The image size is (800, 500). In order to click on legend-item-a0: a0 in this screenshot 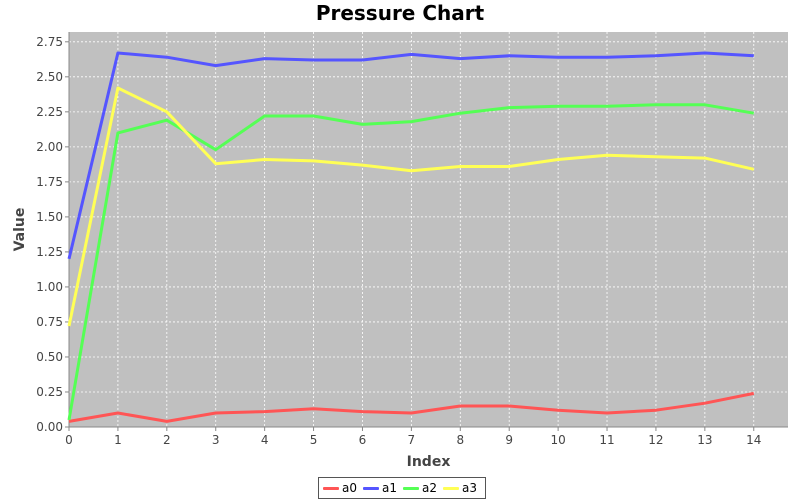, I will do `click(339, 488)`.